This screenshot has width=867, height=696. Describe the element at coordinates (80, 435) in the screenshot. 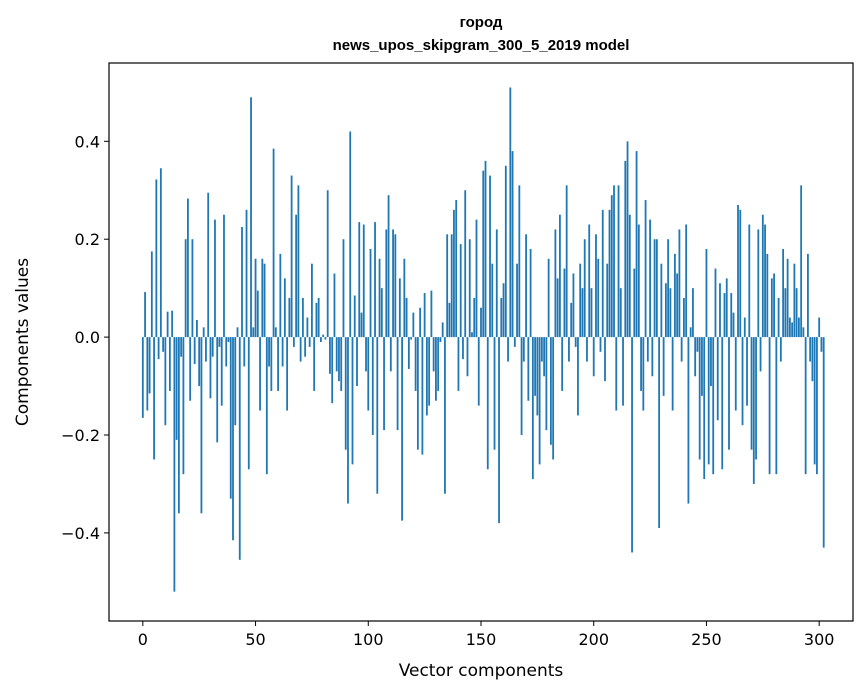

I see `y-tick-label: −0.2` at that location.